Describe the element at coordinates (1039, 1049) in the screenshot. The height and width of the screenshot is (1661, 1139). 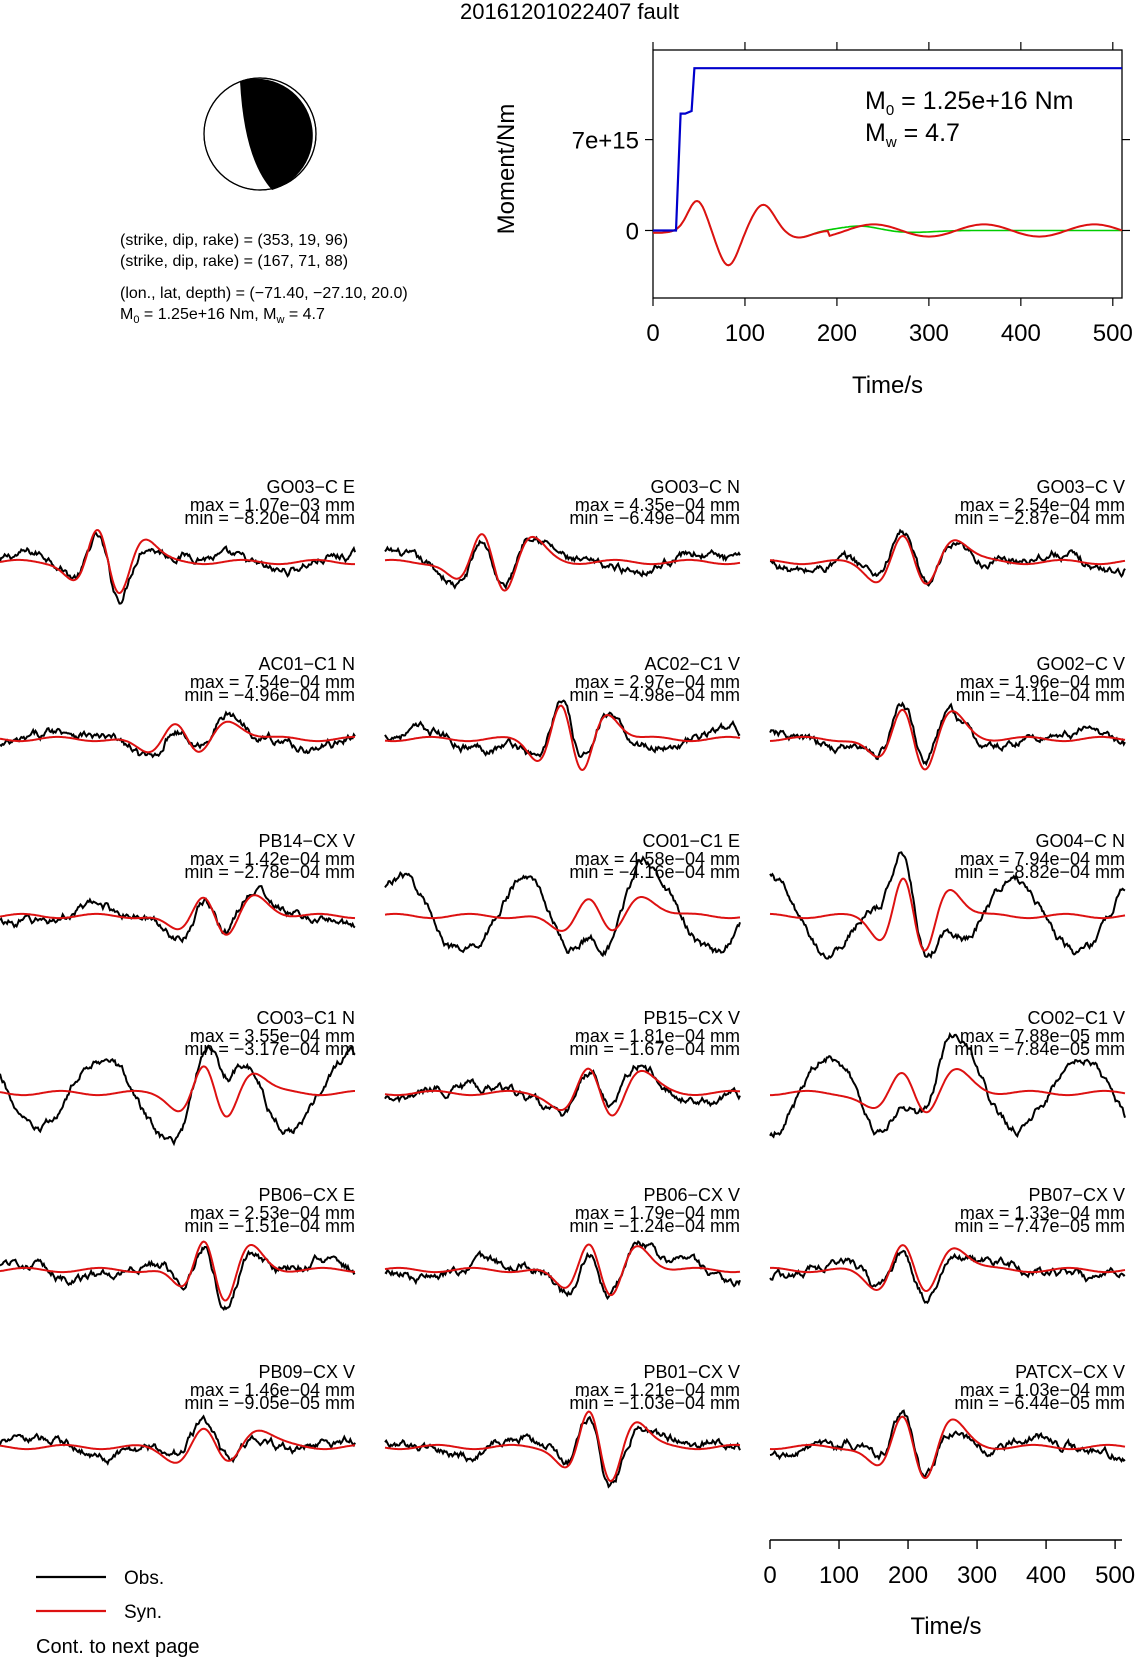
I see `station-min: min = −7.84e−05 mm` at that location.